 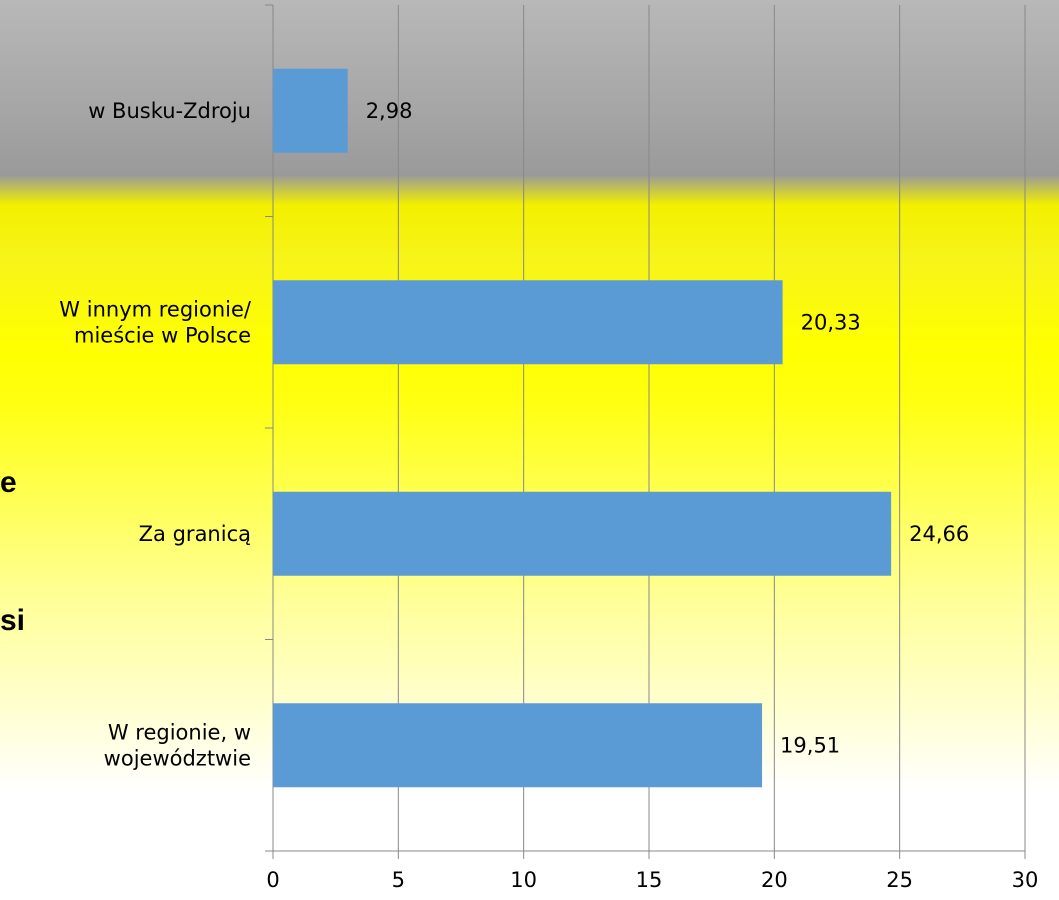 I want to click on data-label: 19,51, so click(x=810, y=745).